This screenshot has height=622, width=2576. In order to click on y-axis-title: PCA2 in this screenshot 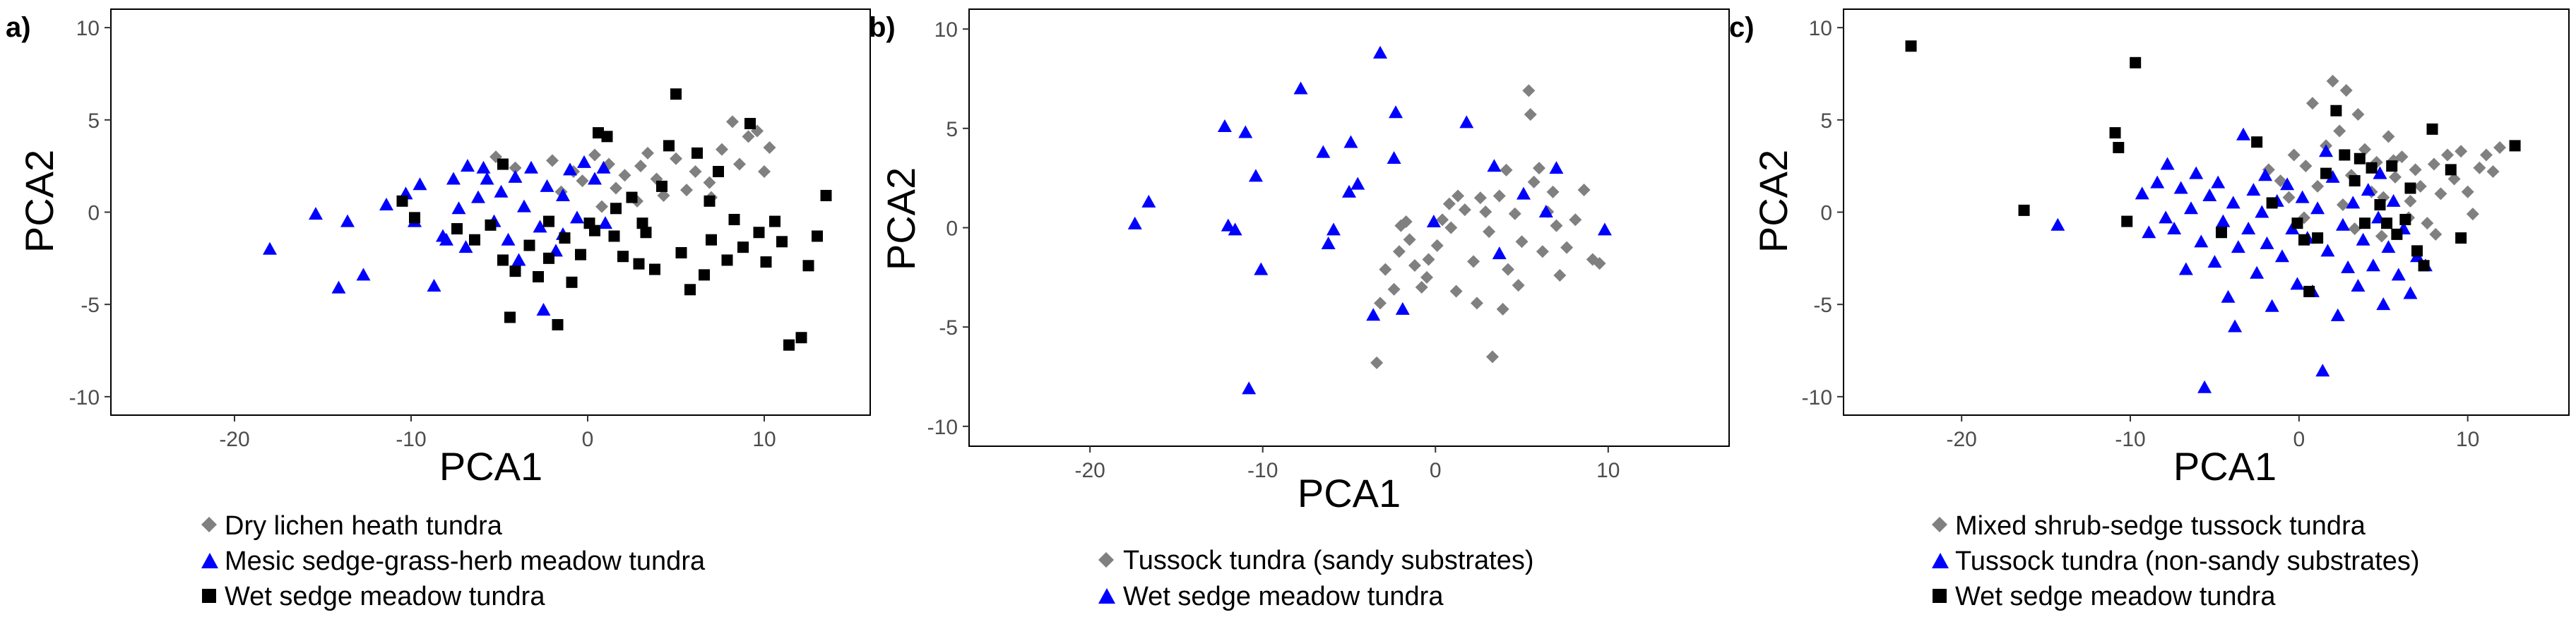, I will do `click(39, 201)`.